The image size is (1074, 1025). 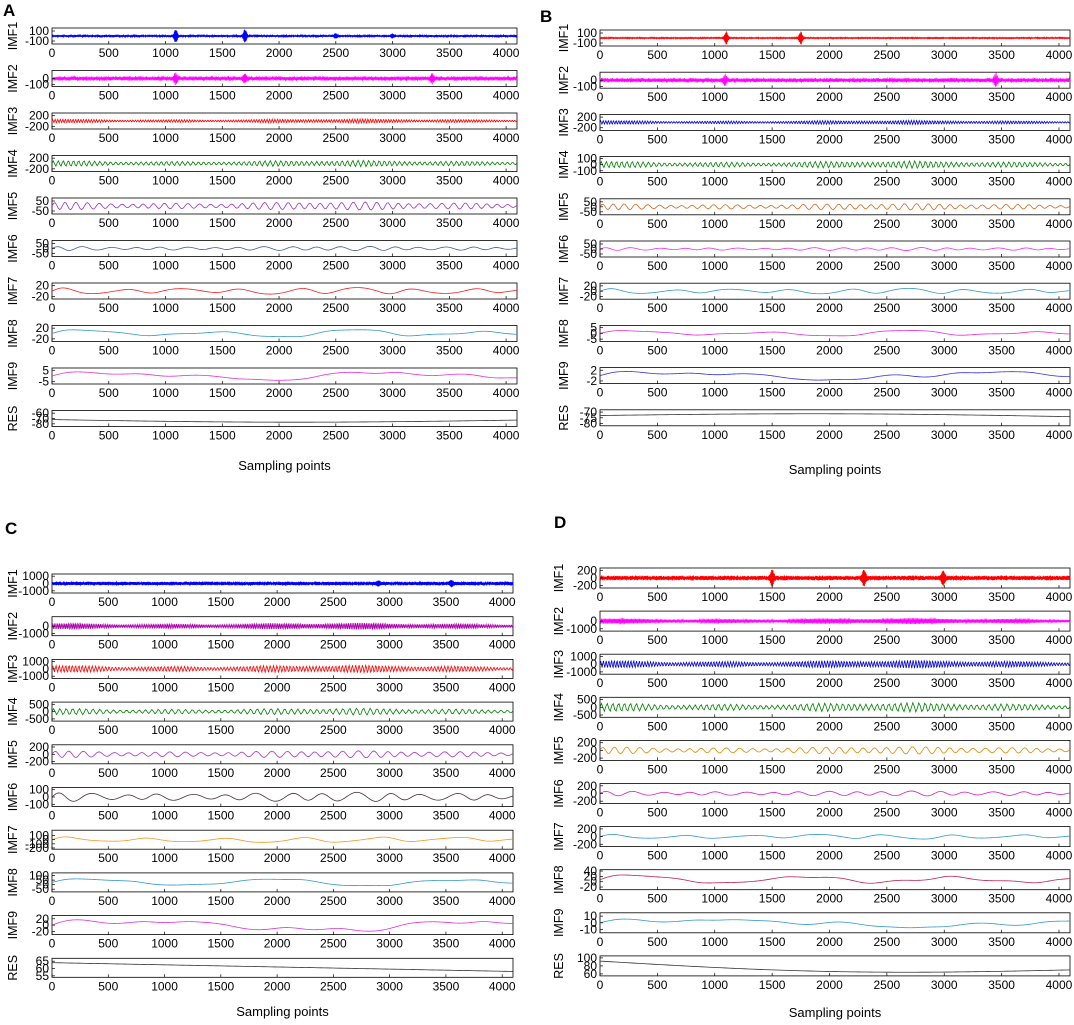 What do you see at coordinates (45, 249) in the screenshot?
I see `y-tick-label: 0` at bounding box center [45, 249].